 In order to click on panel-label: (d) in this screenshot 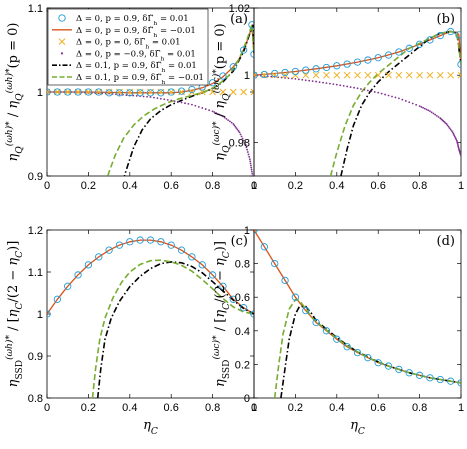, I will do `click(446, 241)`.